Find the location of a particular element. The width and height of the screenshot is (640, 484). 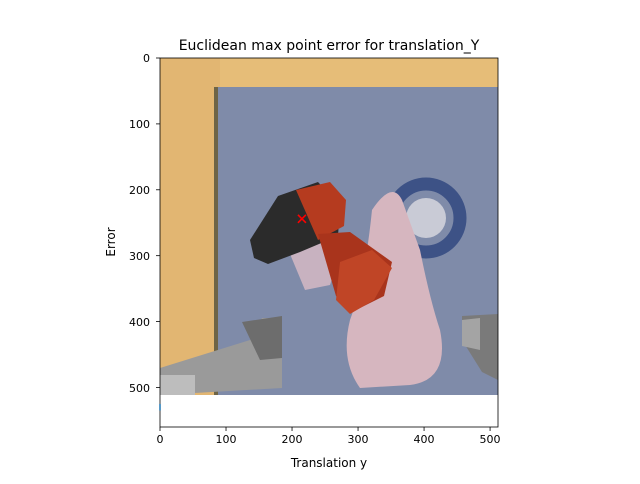

y-tick-label-200: 200 is located at coordinates (139, 190).